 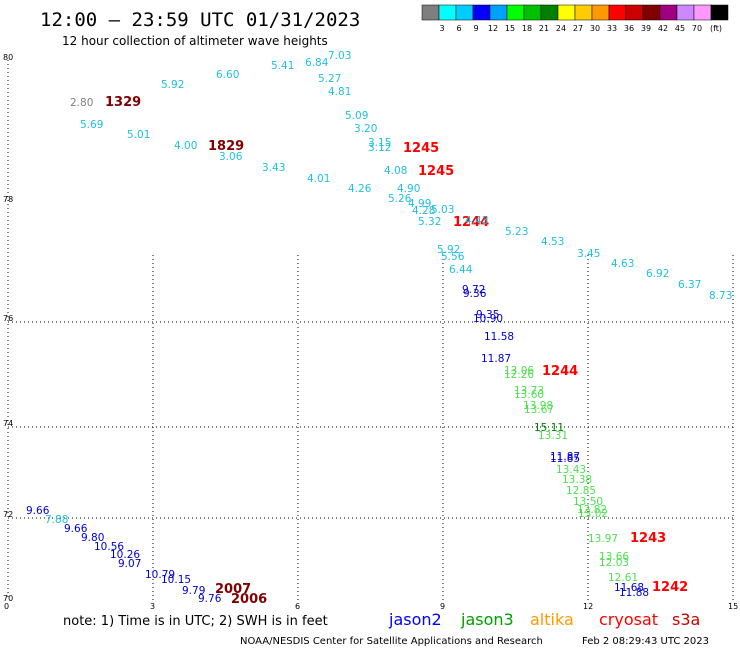 I want to click on wave-height-label: 9.76, so click(x=210, y=599).